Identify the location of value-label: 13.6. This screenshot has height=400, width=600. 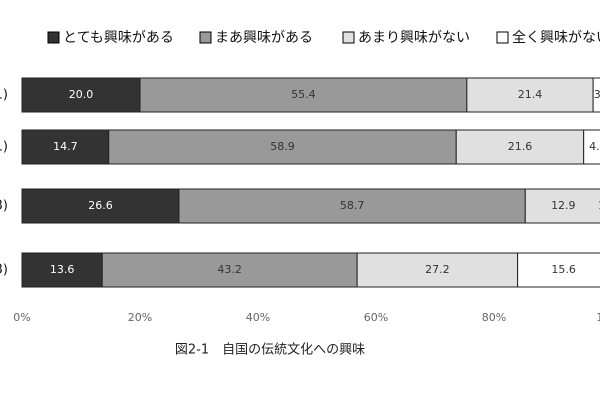
(62, 269).